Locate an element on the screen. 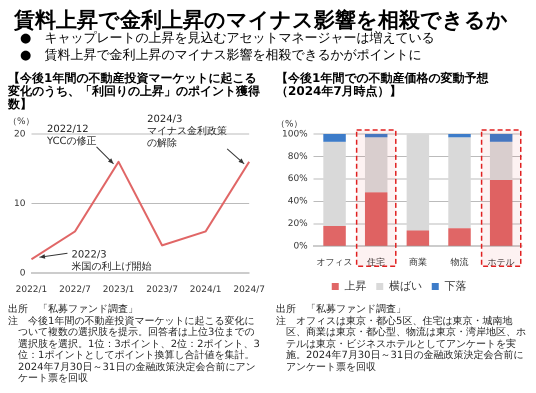 The height and width of the screenshot is (393, 536). chart-title: 【今後1年間での不動産価格の変動予想（2024年7月時点）】 is located at coordinates (382, 85).